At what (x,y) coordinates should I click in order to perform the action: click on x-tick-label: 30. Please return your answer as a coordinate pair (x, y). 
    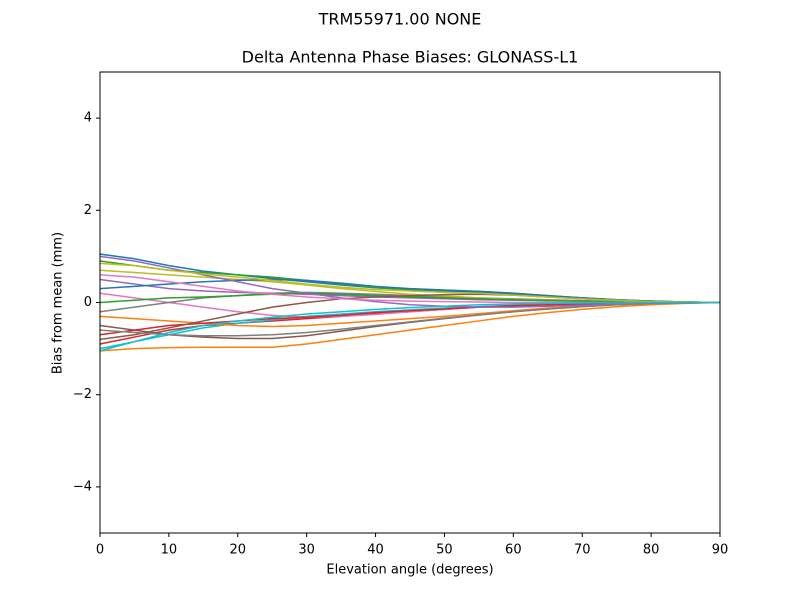
    Looking at the image, I should click on (306, 550).